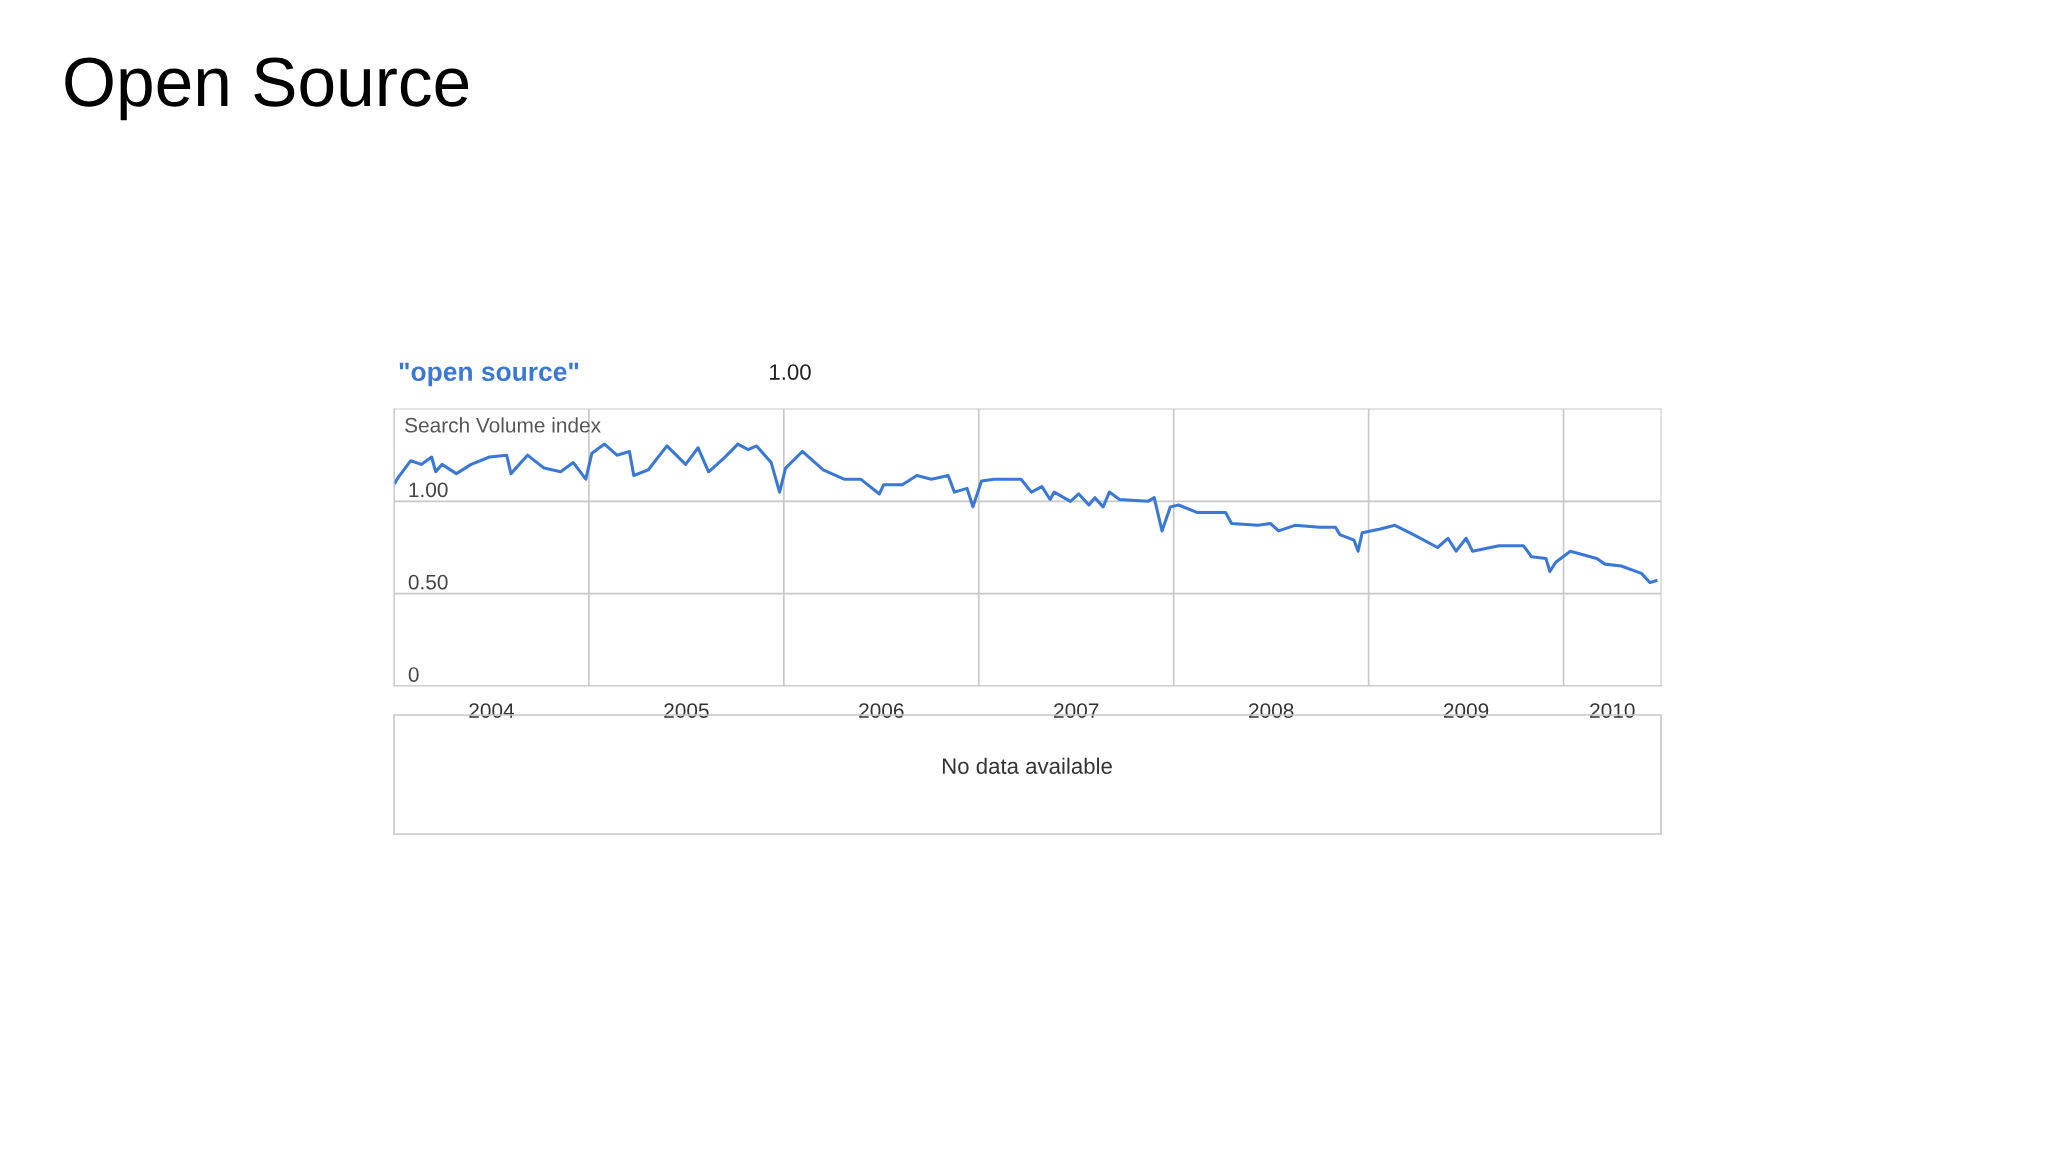 The height and width of the screenshot is (1152, 2048). I want to click on text: No data available, so click(1027, 765).